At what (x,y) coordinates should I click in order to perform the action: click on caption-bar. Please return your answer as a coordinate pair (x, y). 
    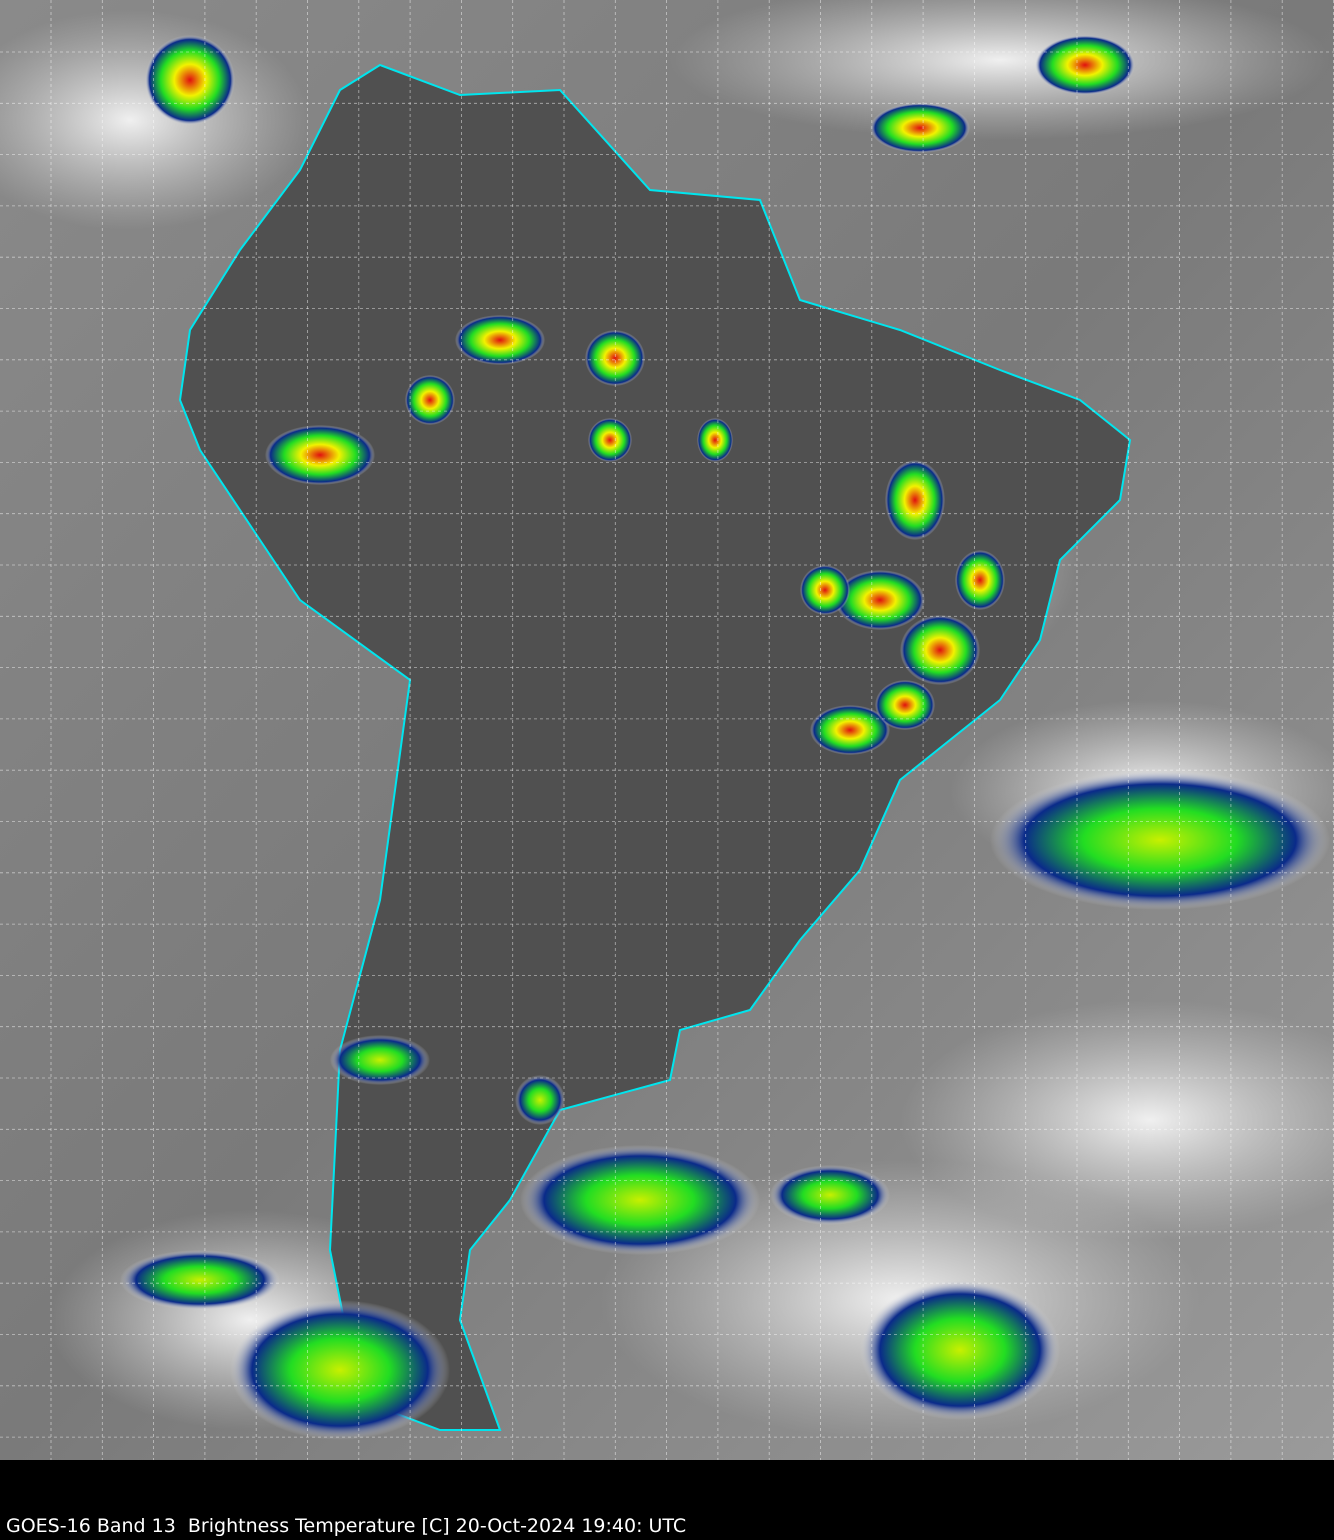
    Looking at the image, I should click on (667, 1500).